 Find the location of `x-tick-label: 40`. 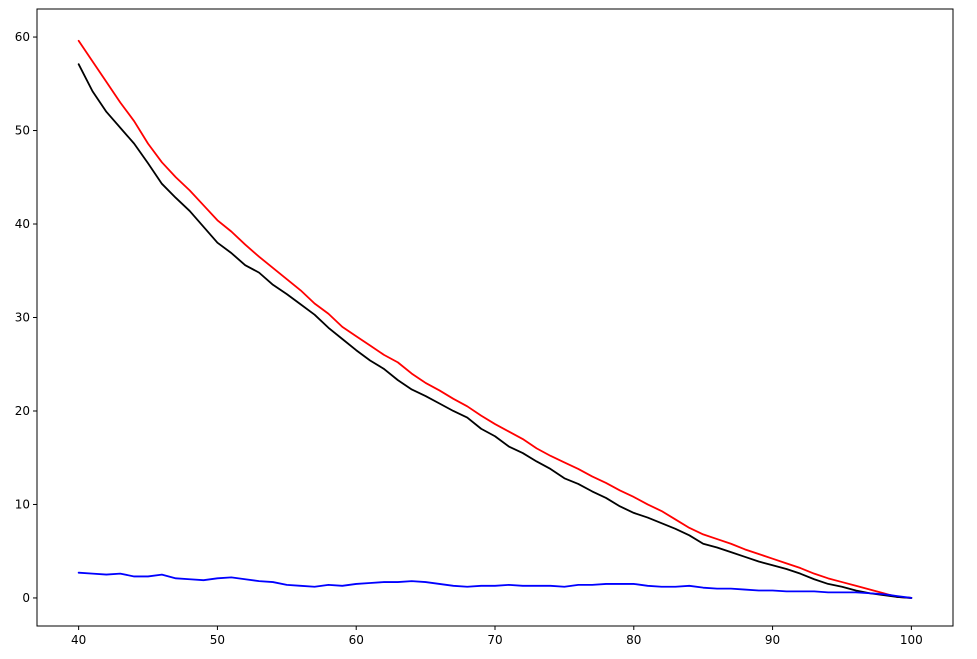

x-tick-label: 40 is located at coordinates (78, 640).